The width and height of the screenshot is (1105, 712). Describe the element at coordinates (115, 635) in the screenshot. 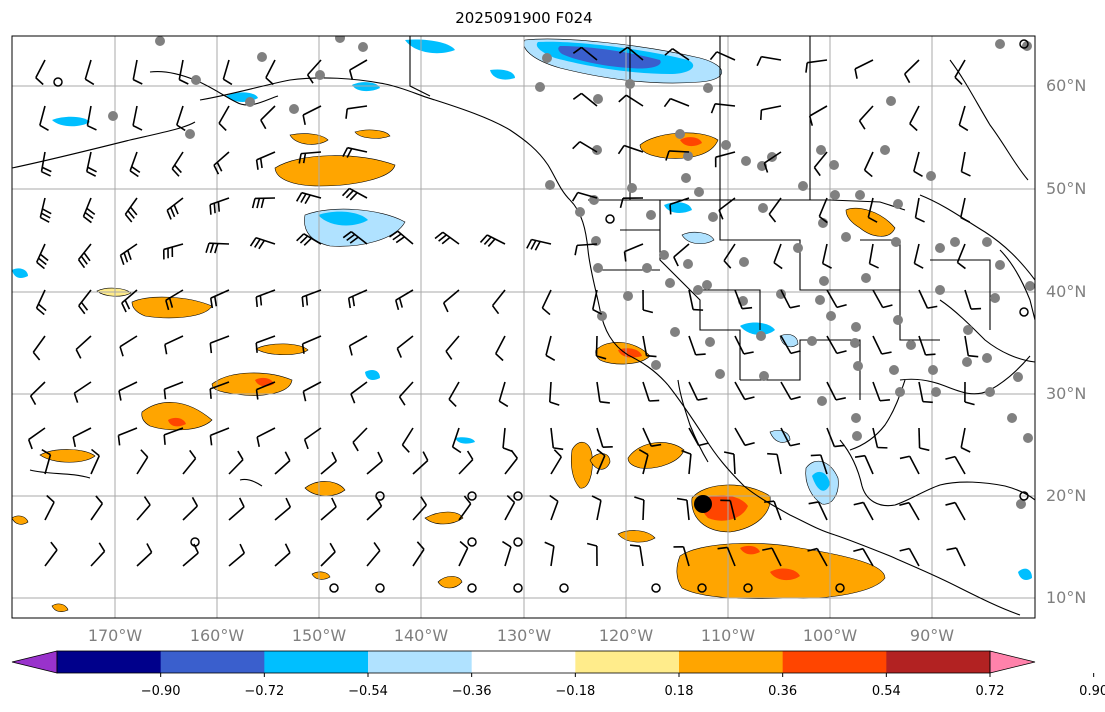

I see `lon-label: 170°W` at that location.